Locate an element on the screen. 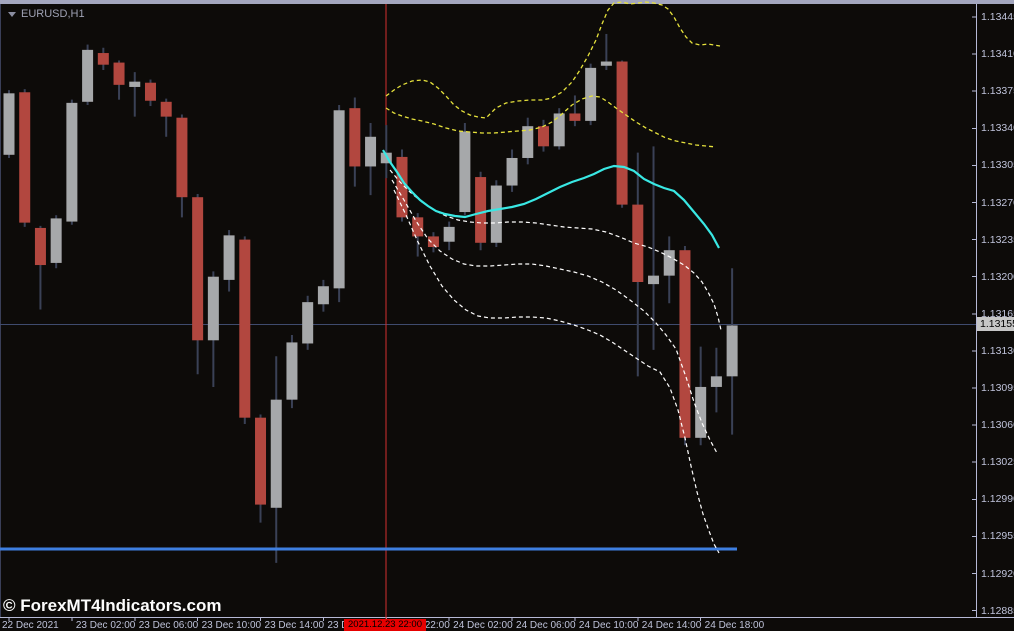 This screenshot has width=1014, height=631. price-axis-label: 1.13445 is located at coordinates (997, 17).